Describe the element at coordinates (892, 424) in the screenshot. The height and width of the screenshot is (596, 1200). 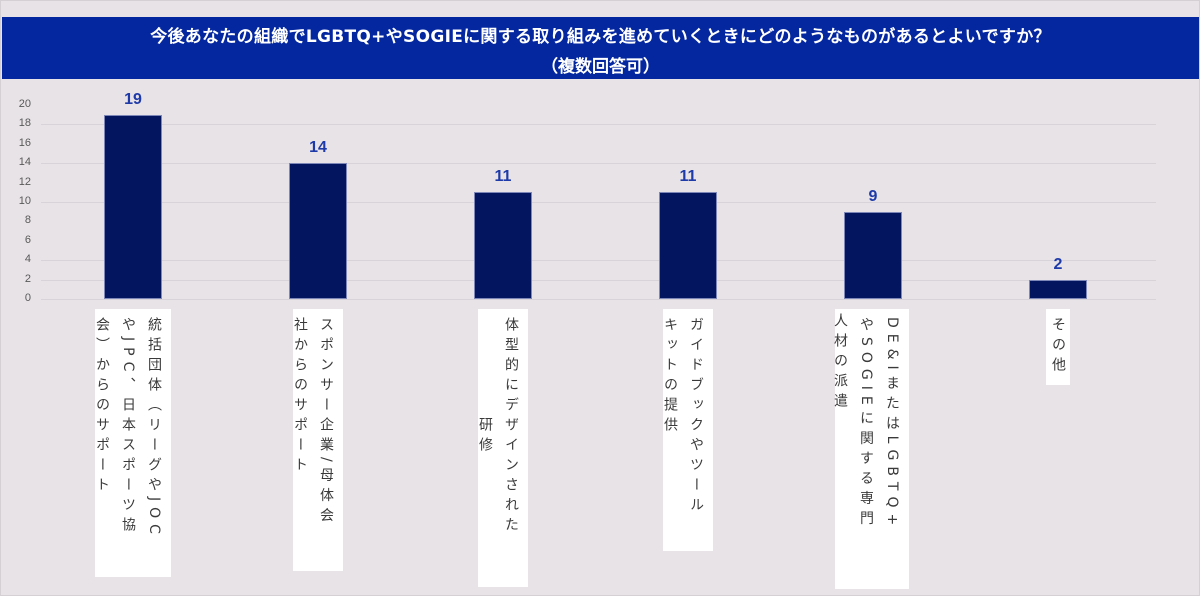
I see `x-category-label-line: DE&IまたはLGBTQ+` at that location.